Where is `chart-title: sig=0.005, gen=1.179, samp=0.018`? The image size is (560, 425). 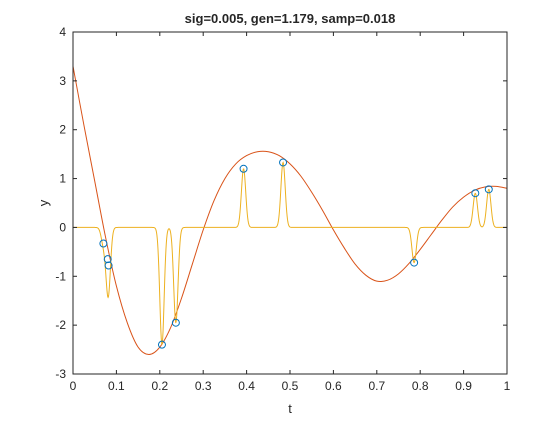 chart-title: sig=0.005, gen=1.179, samp=0.018 is located at coordinates (290, 18).